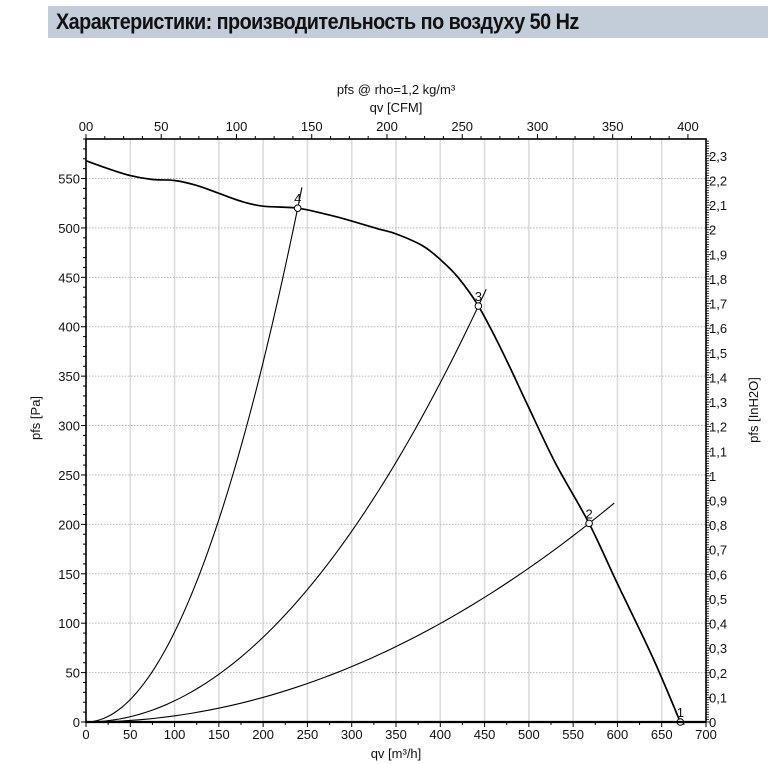 The height and width of the screenshot is (764, 768). I want to click on operating-point-label: 4, so click(297, 198).